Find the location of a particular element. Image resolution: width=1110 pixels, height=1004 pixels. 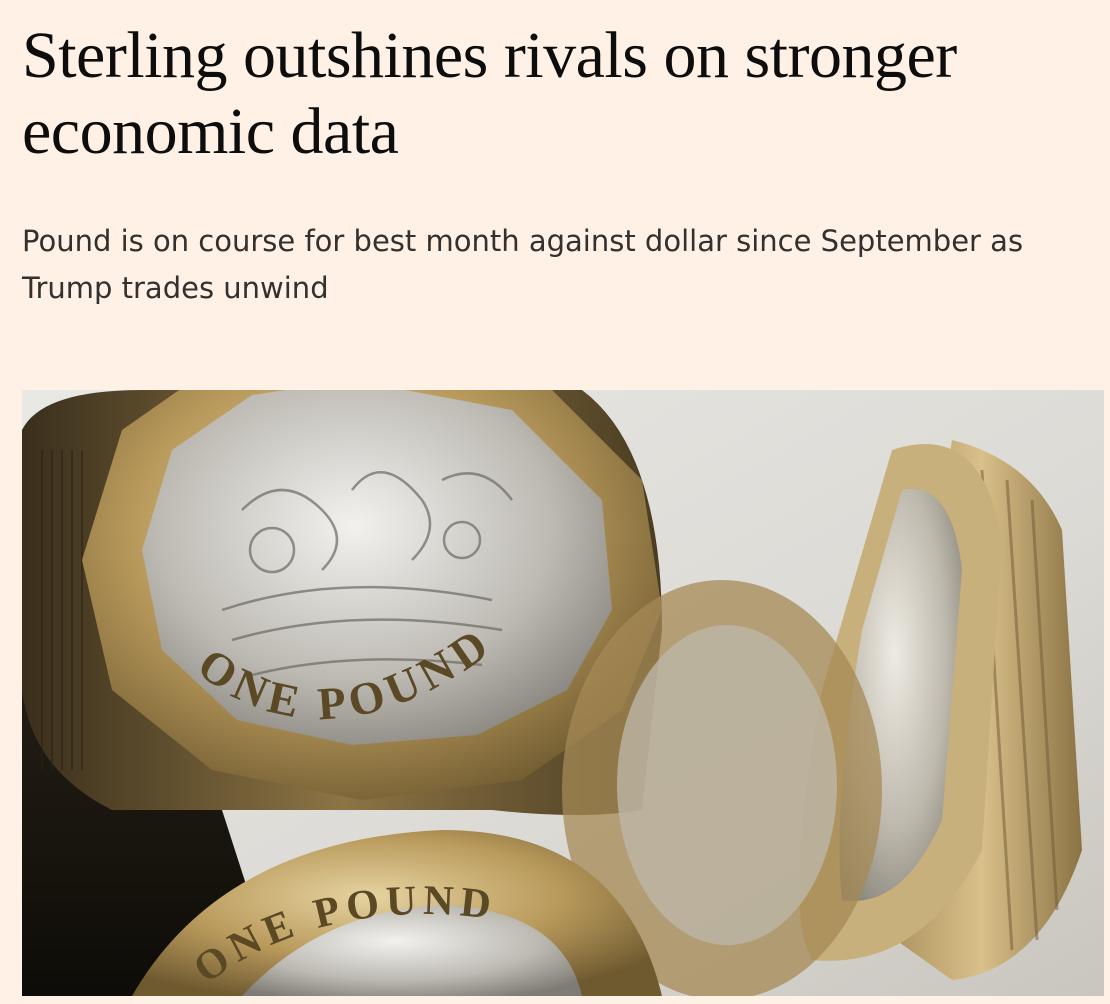

coin-bottom: ONE POUND is located at coordinates (397, 913).